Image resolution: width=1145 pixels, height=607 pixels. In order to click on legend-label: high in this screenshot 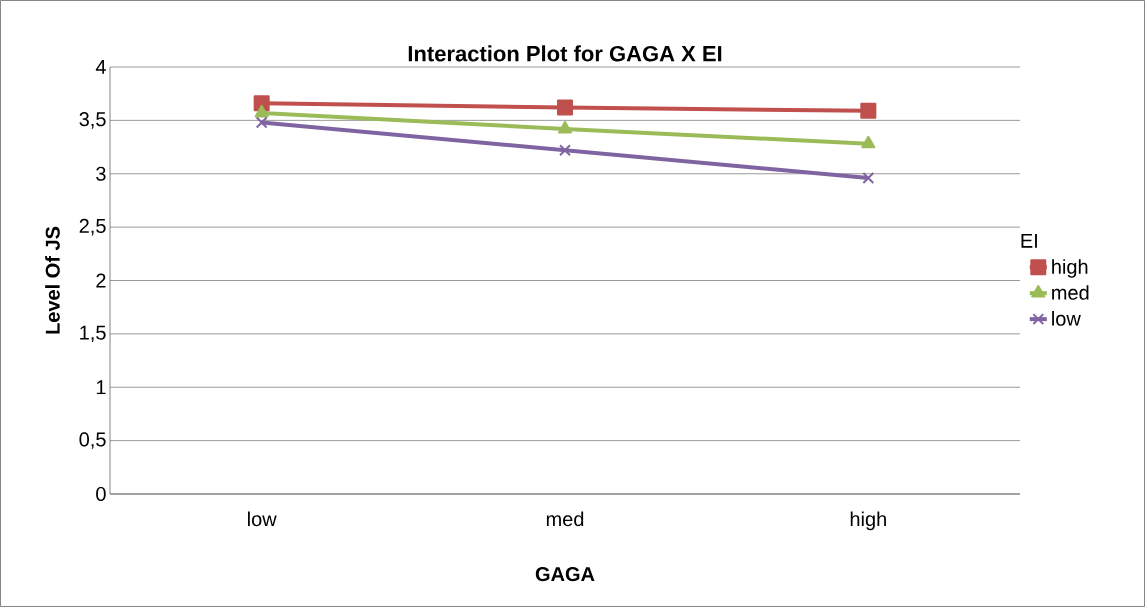, I will do `click(1070, 268)`.